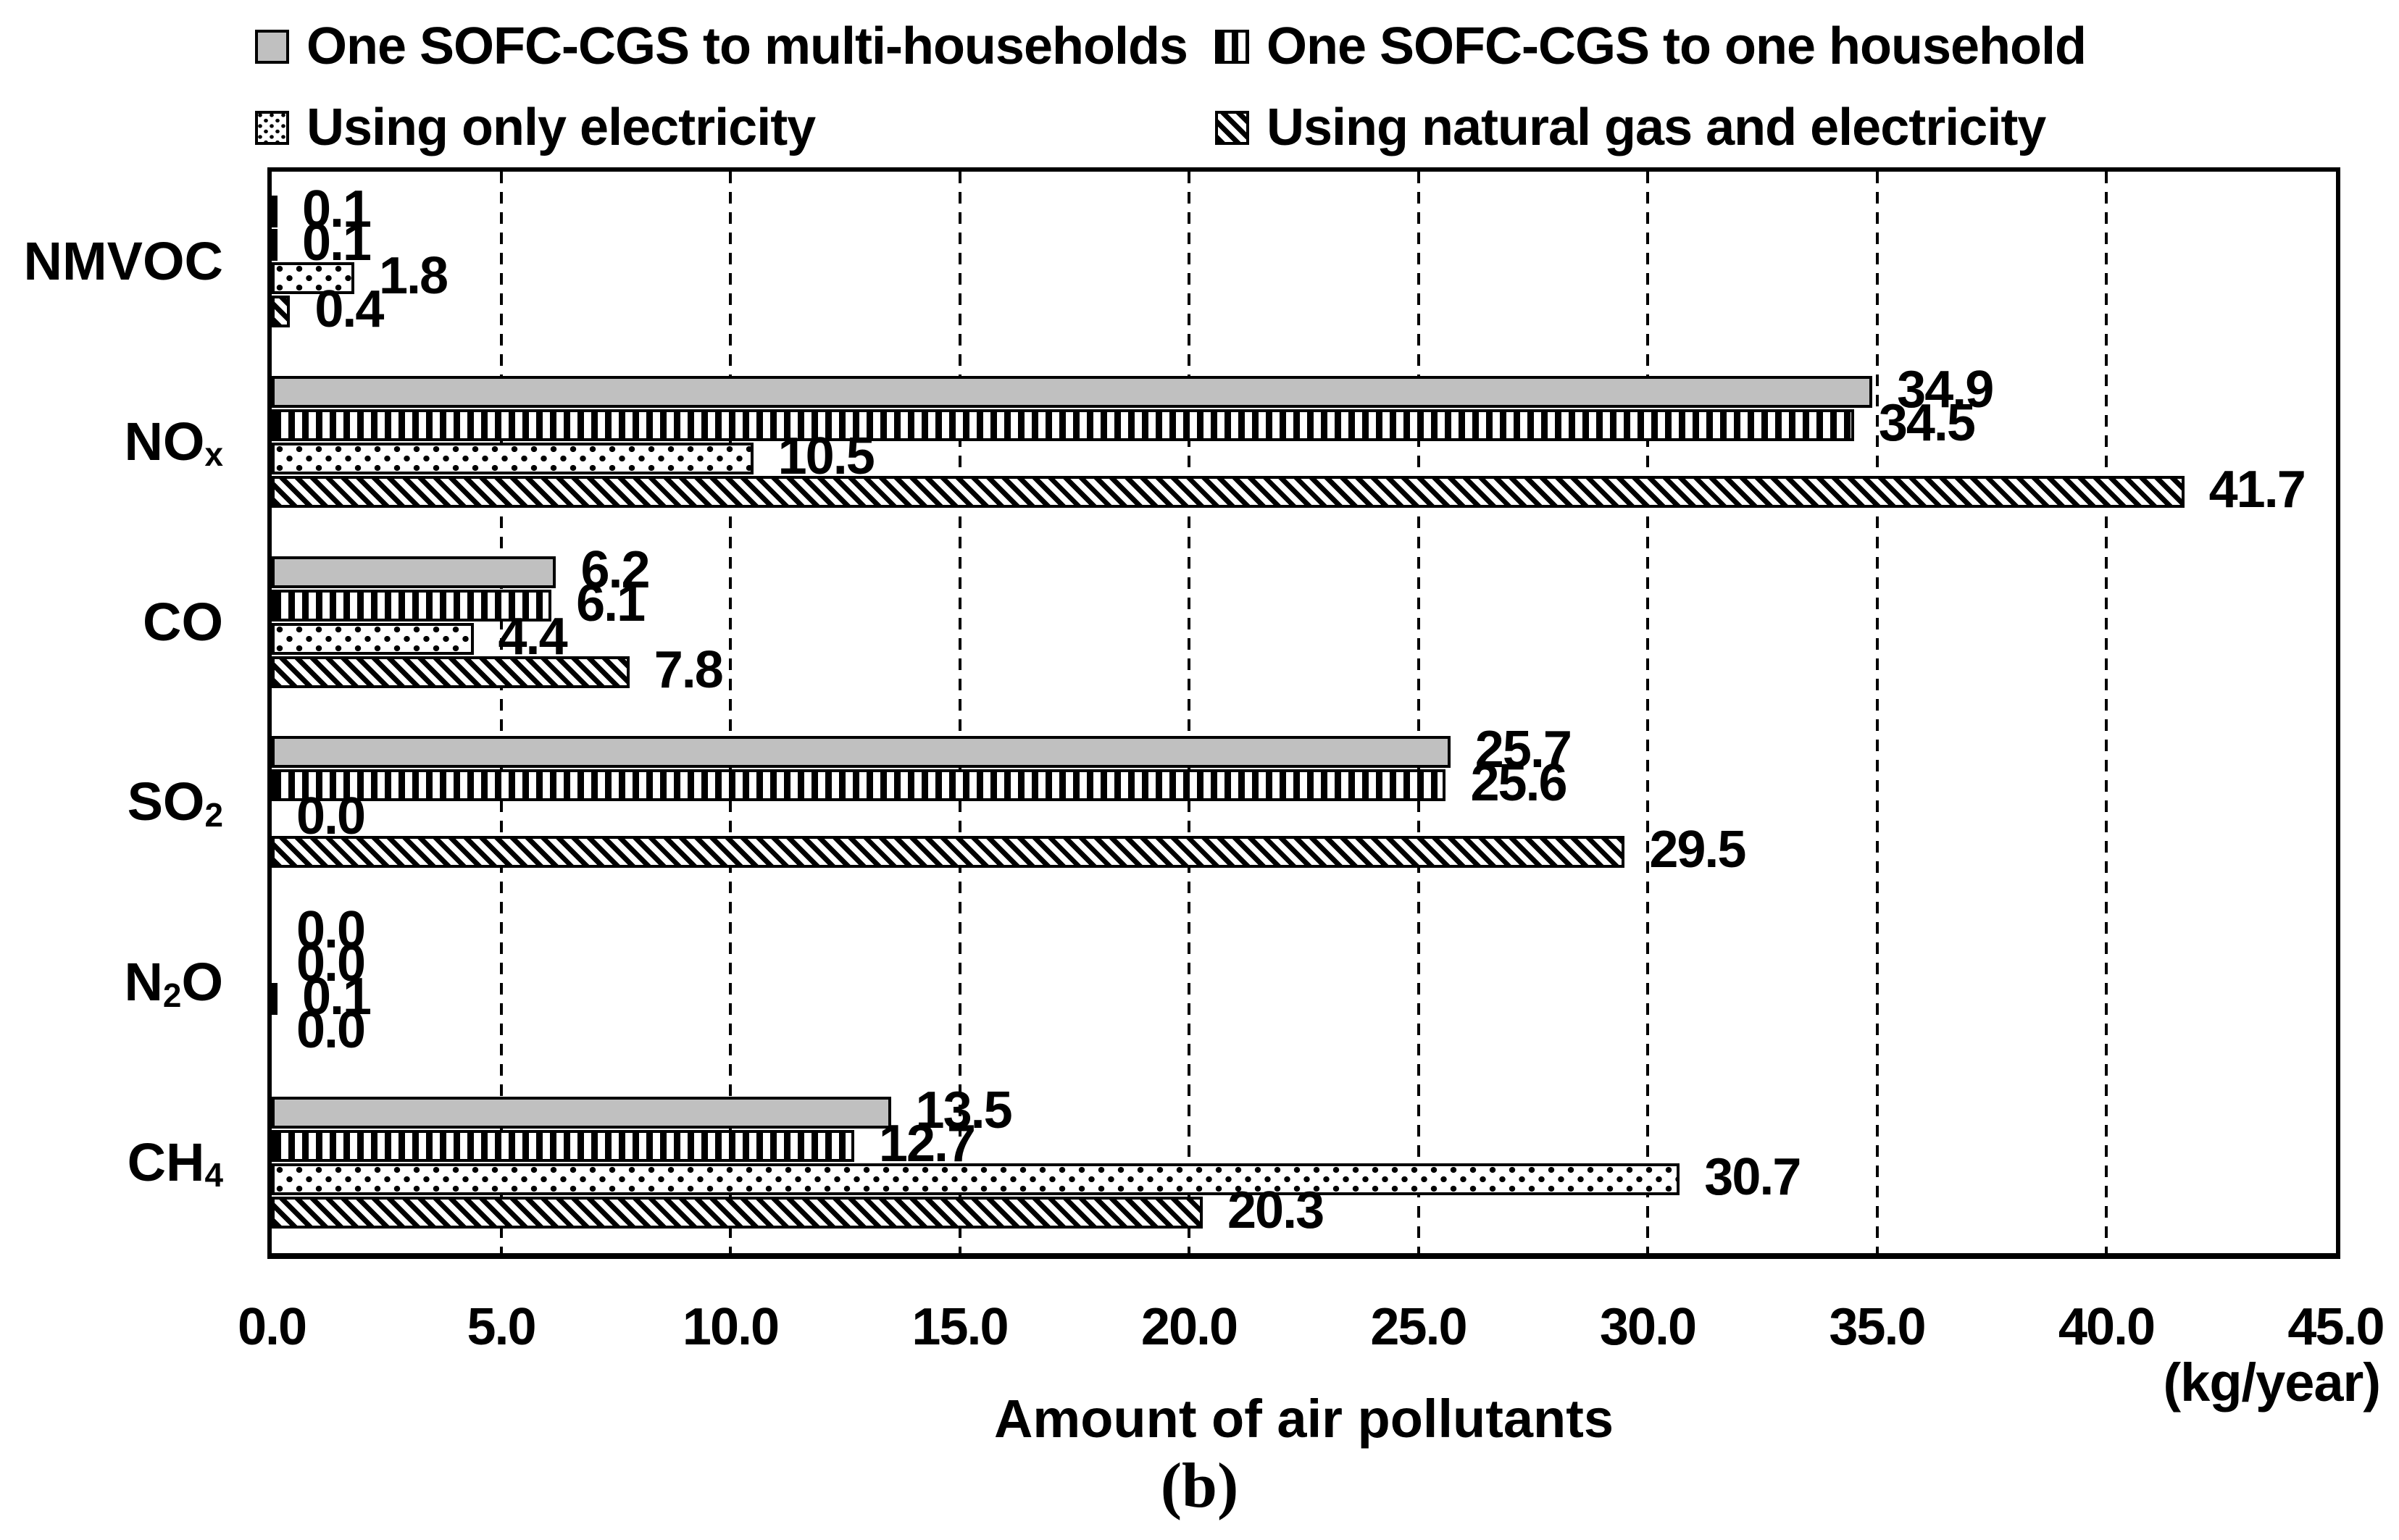  I want to click on x-tick-0: 0.0, so click(272, 1327).